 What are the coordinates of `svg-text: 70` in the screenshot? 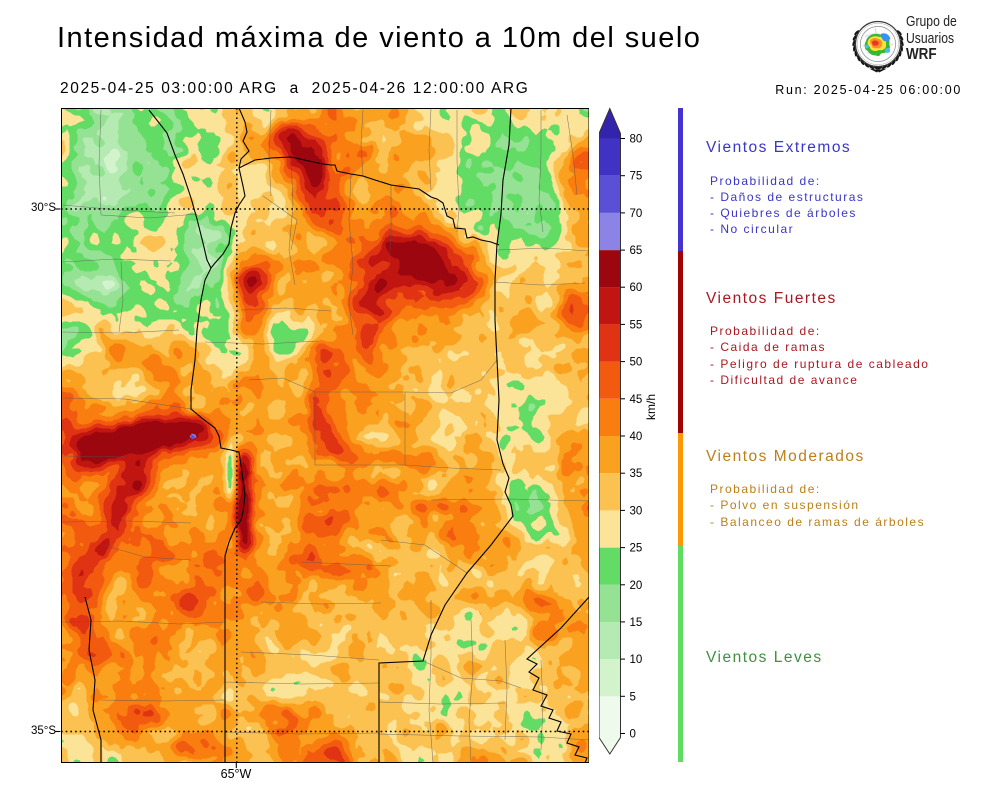 It's located at (636, 214).